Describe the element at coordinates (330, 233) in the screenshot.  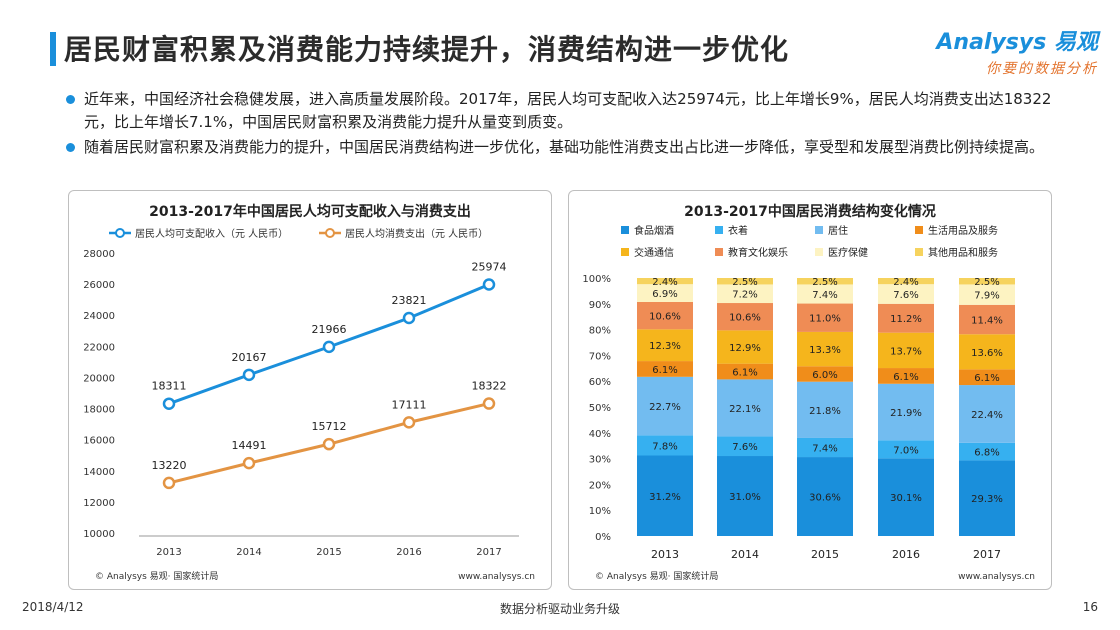
I see `legend-marker` at that location.